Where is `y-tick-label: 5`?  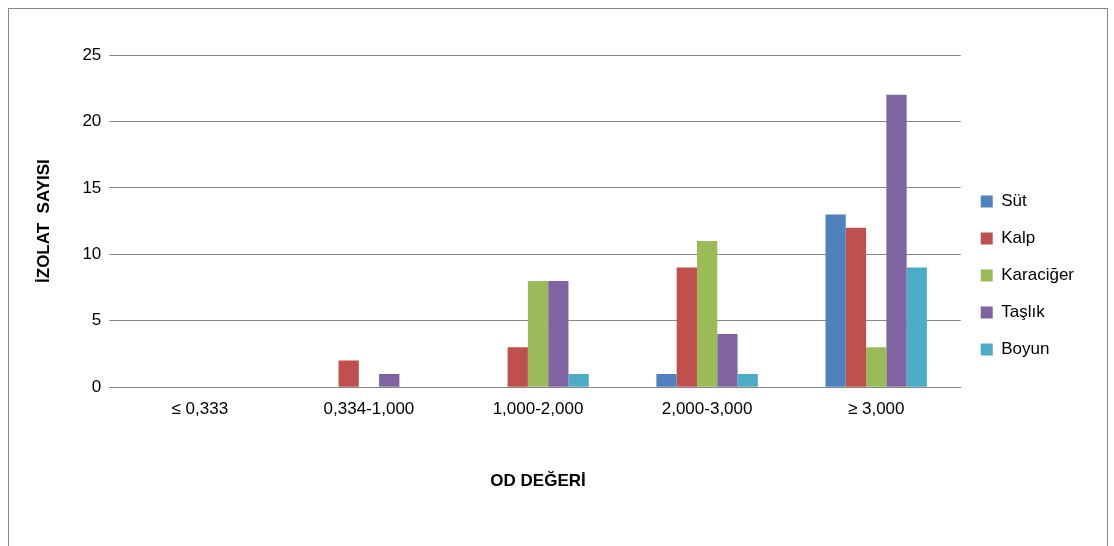
y-tick-label: 5 is located at coordinates (96, 320).